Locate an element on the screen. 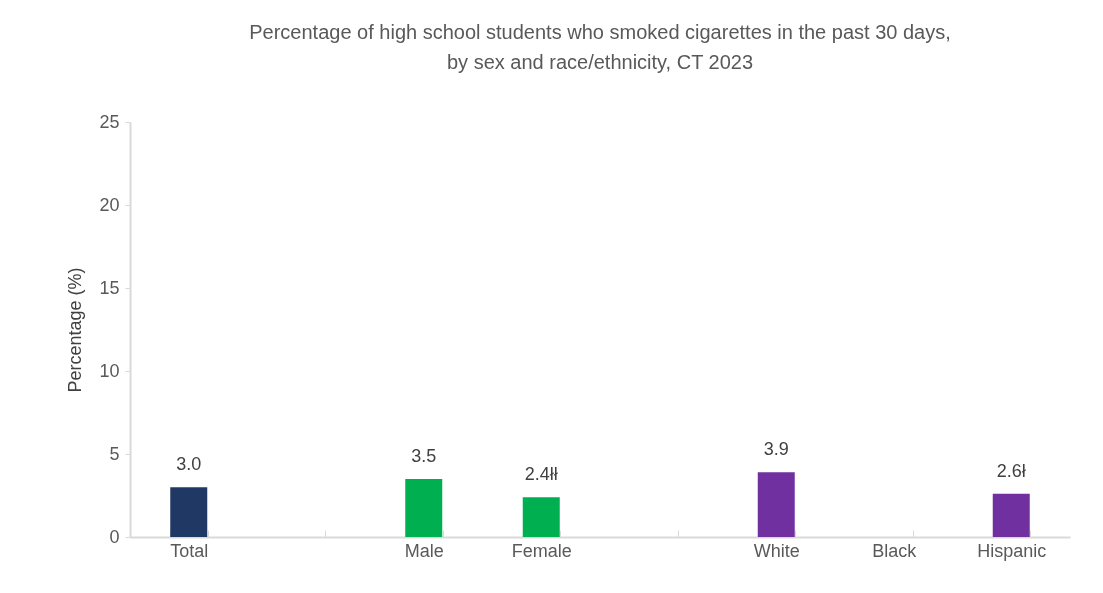 This screenshot has height=593, width=1103. x-tick-label: Black is located at coordinates (895, 550).